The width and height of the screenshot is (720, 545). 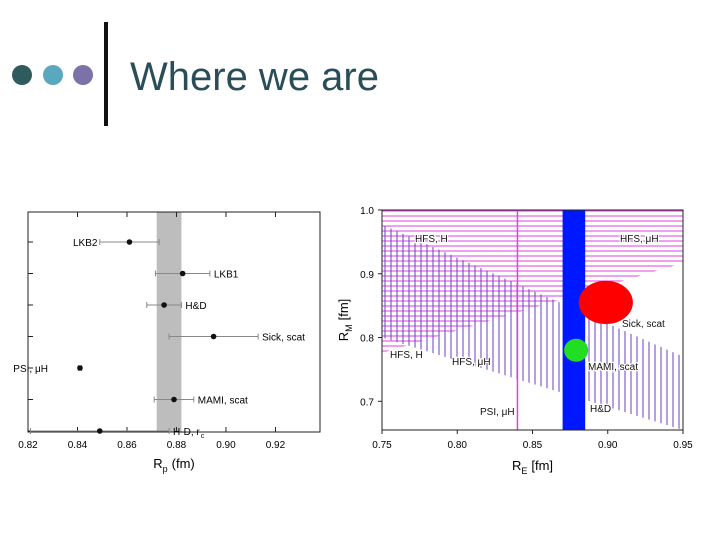 I want to click on point-label: H-D, rc, so click(x=189, y=433).